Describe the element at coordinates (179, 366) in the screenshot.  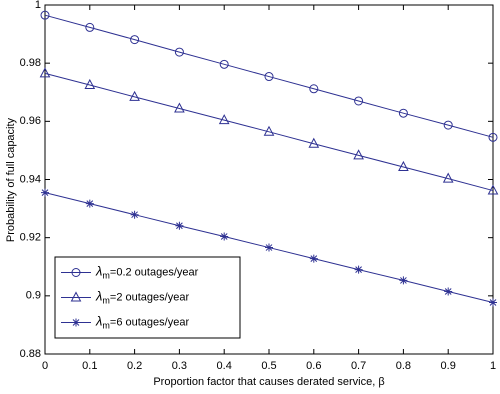
I see `x-tick-label: 0.3` at that location.